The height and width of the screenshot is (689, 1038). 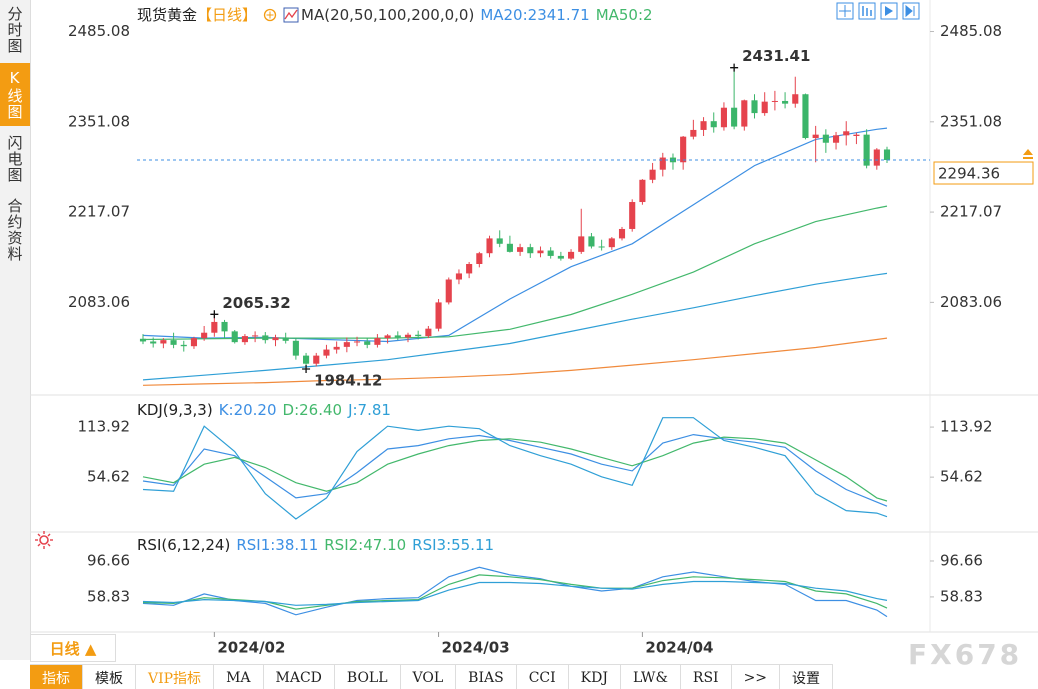 I want to click on sidebar-tab: K线图, so click(x=15, y=94).